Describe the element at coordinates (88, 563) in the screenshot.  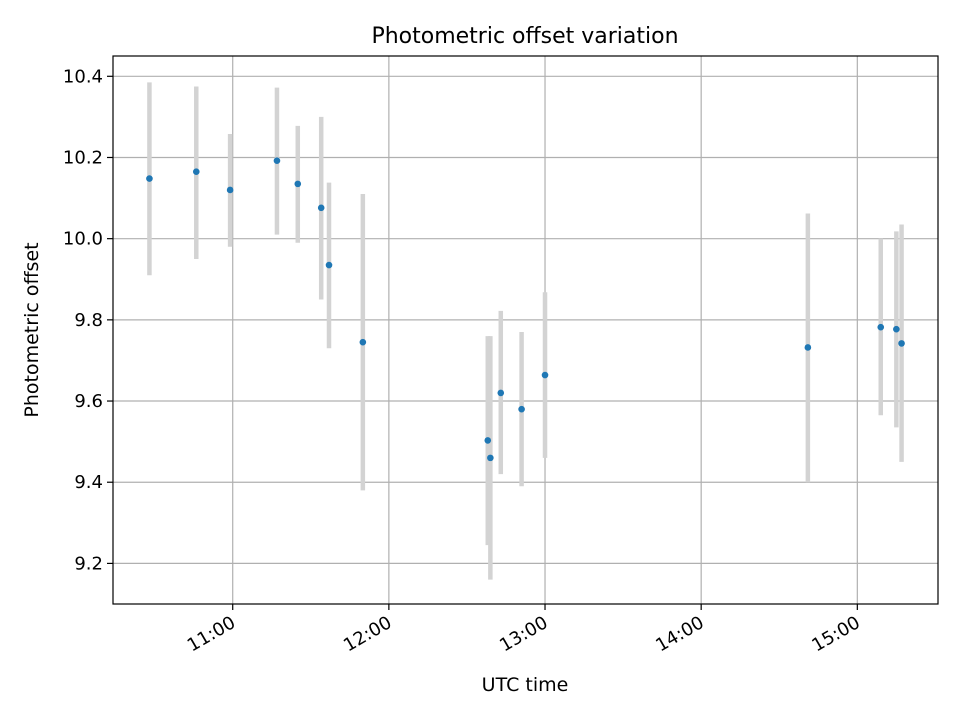
I see `y-tick-label: 9.2` at that location.